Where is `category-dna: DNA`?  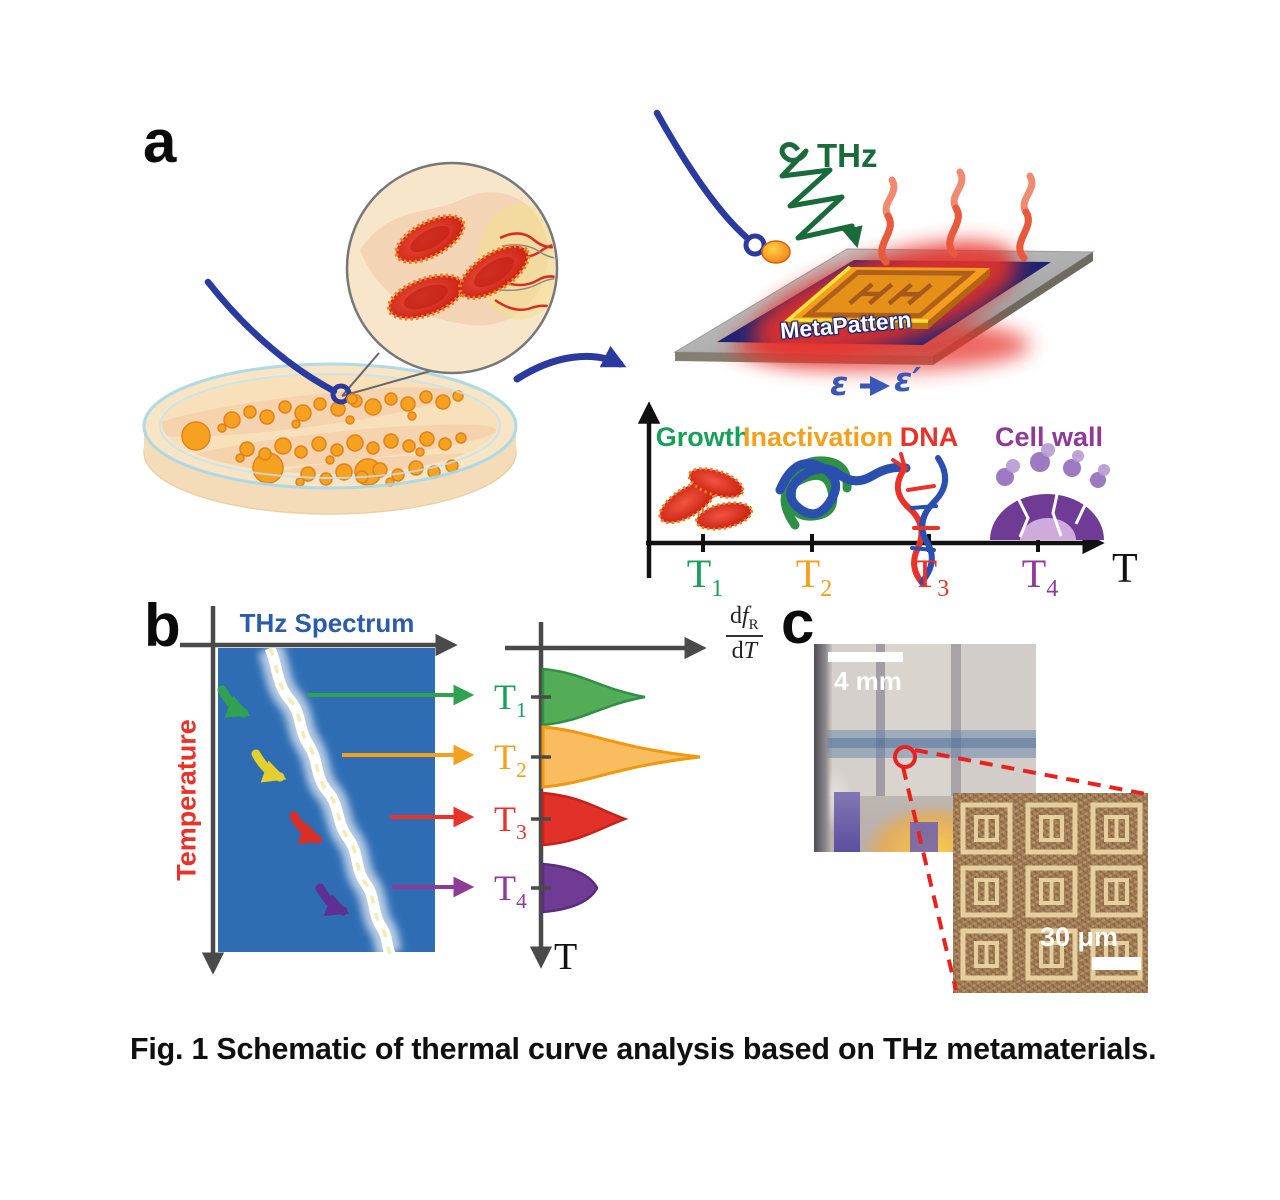 category-dna: DNA is located at coordinates (929, 437).